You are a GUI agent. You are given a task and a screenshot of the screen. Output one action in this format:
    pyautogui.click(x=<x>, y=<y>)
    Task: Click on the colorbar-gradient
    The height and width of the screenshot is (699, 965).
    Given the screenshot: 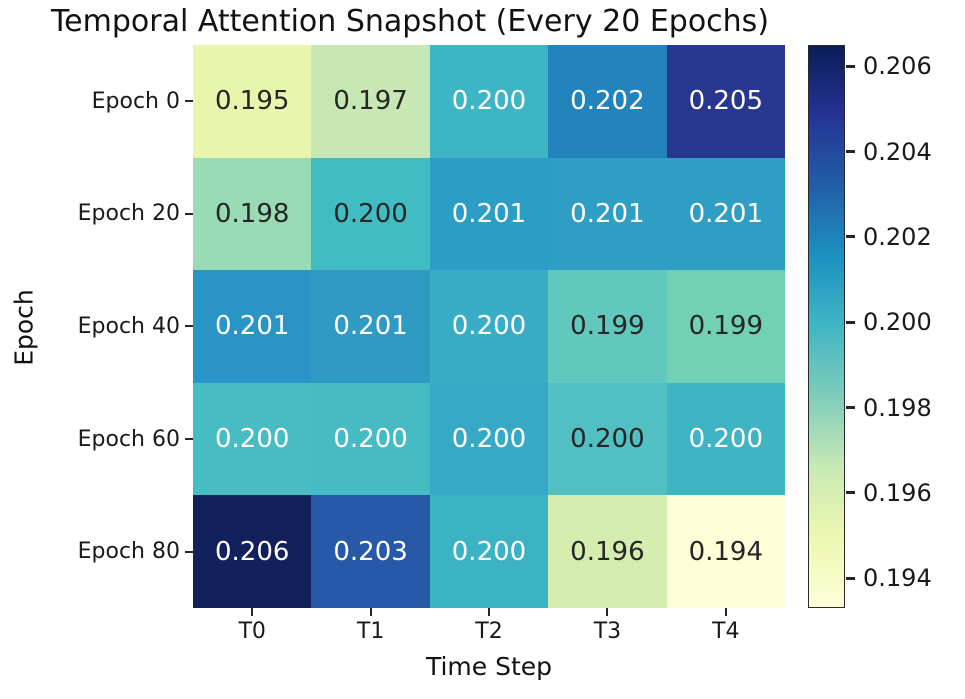 What is the action you would take?
    pyautogui.click(x=826, y=326)
    